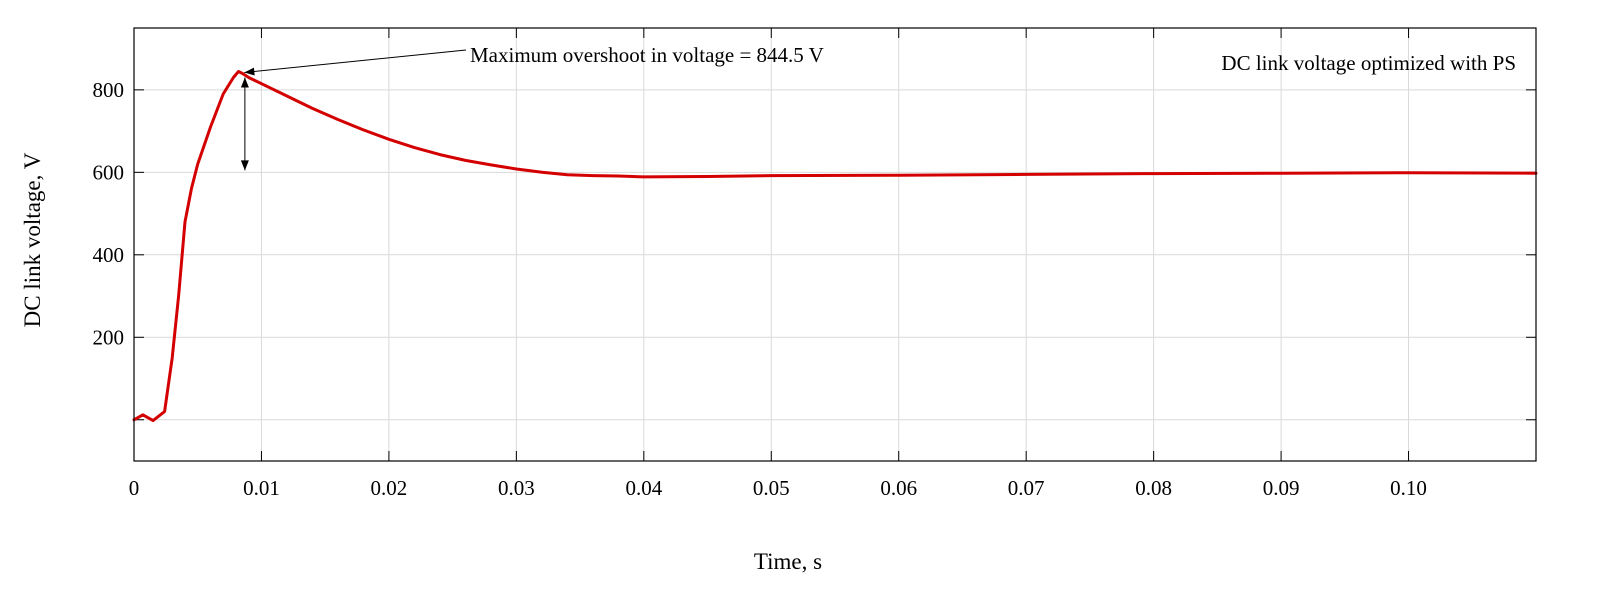 This screenshot has height=597, width=1606. I want to click on y-tick-label: 800, so click(109, 90).